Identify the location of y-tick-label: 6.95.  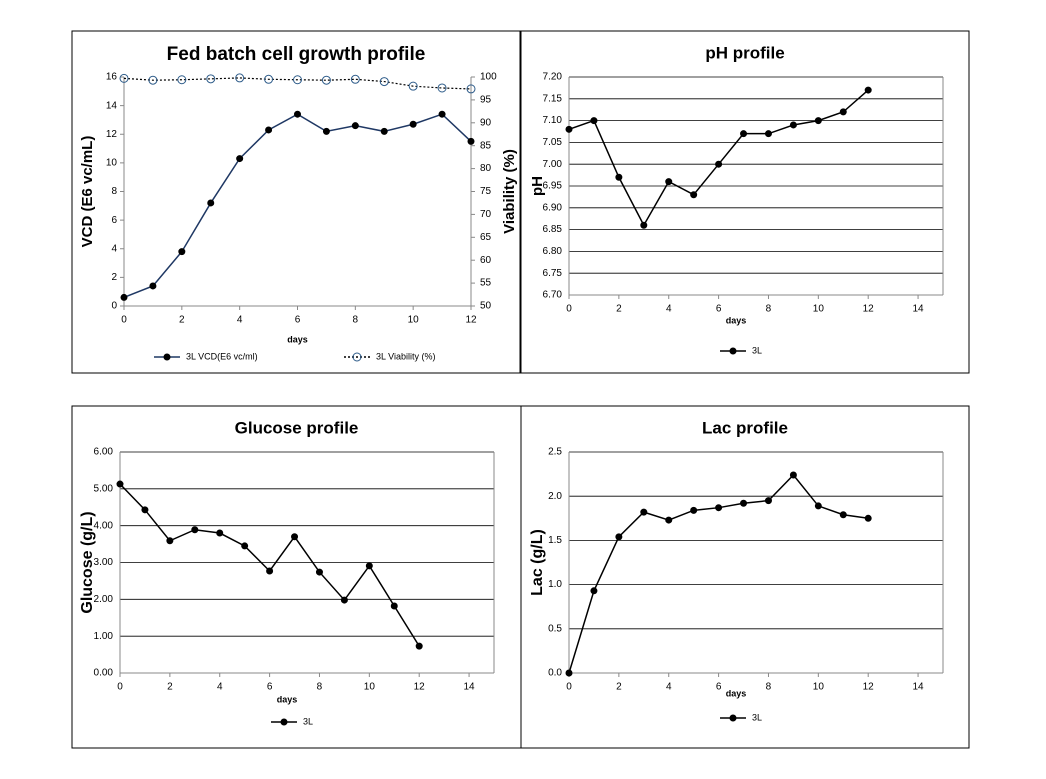
(553, 186).